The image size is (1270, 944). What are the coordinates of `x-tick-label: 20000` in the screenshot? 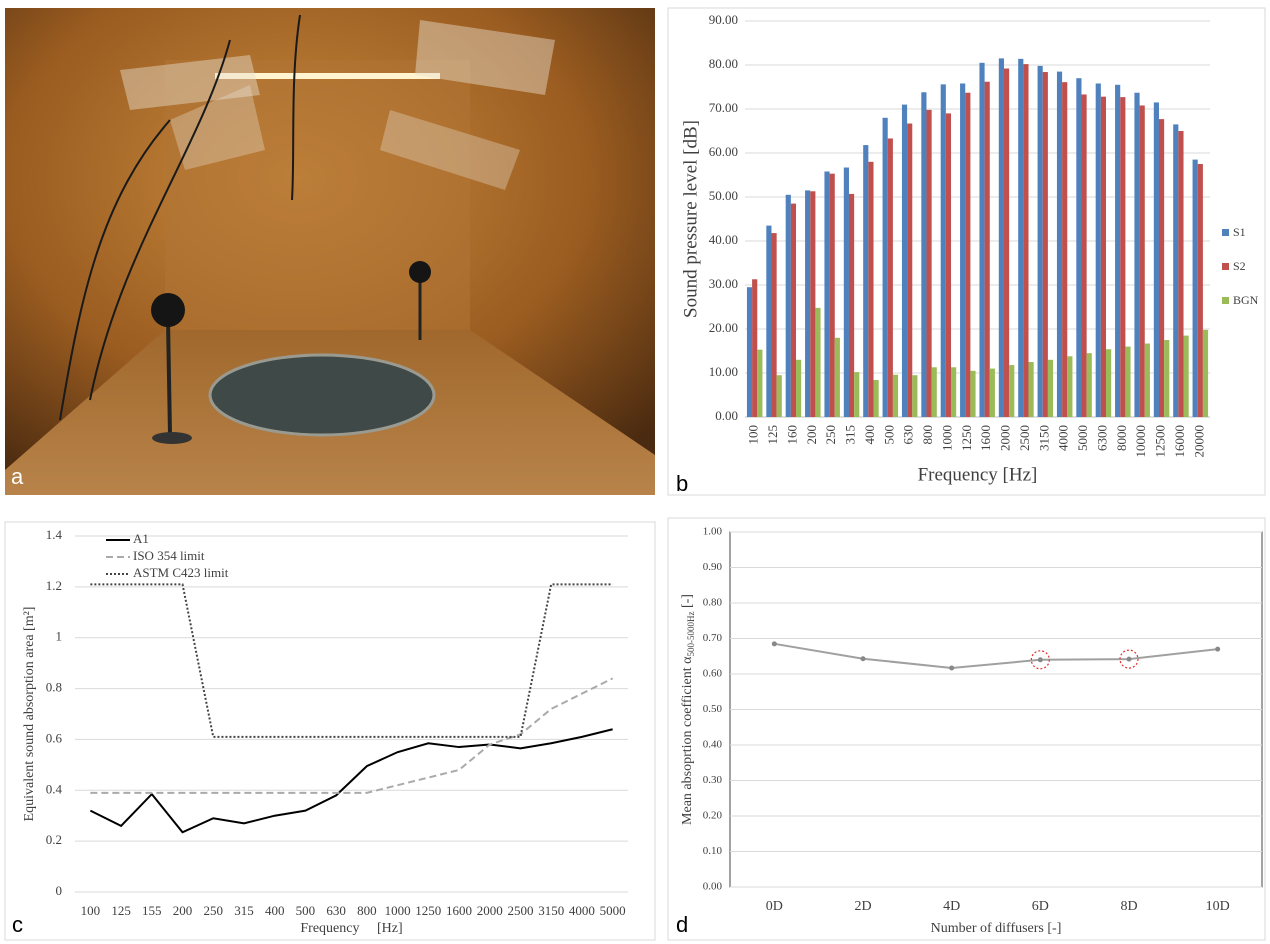 It's located at (1198, 441).